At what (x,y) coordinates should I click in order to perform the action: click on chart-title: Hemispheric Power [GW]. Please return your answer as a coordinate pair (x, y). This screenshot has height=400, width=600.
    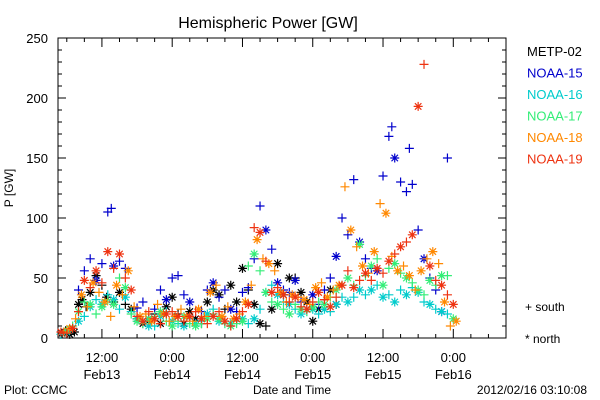
    Looking at the image, I should click on (268, 23).